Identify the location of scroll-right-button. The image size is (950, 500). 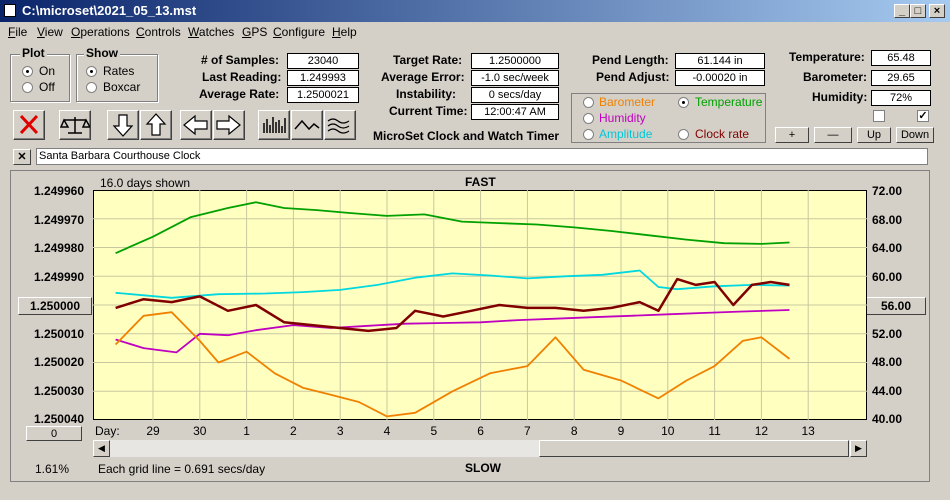
(229, 125).